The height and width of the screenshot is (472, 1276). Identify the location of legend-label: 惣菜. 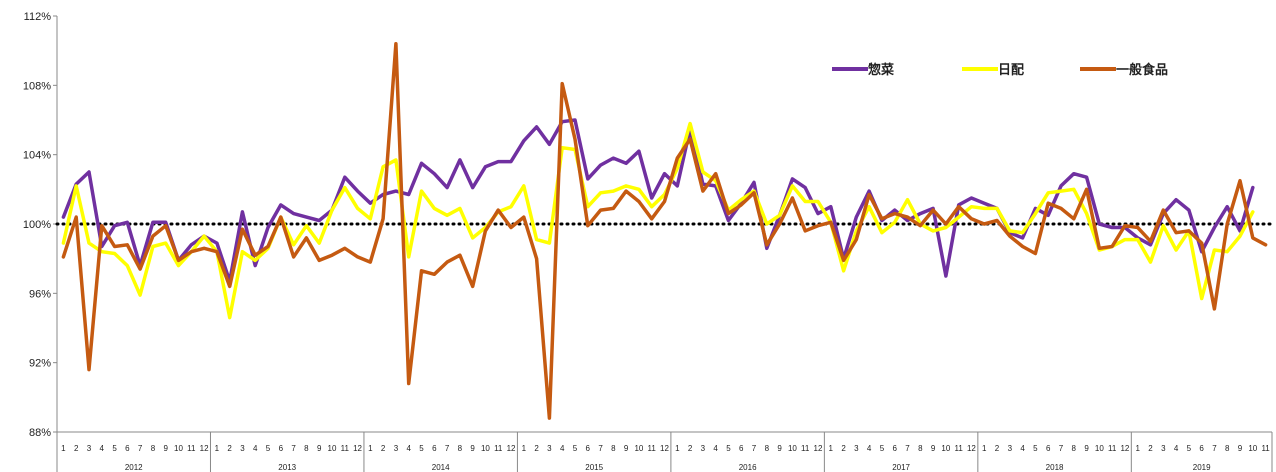
(881, 69).